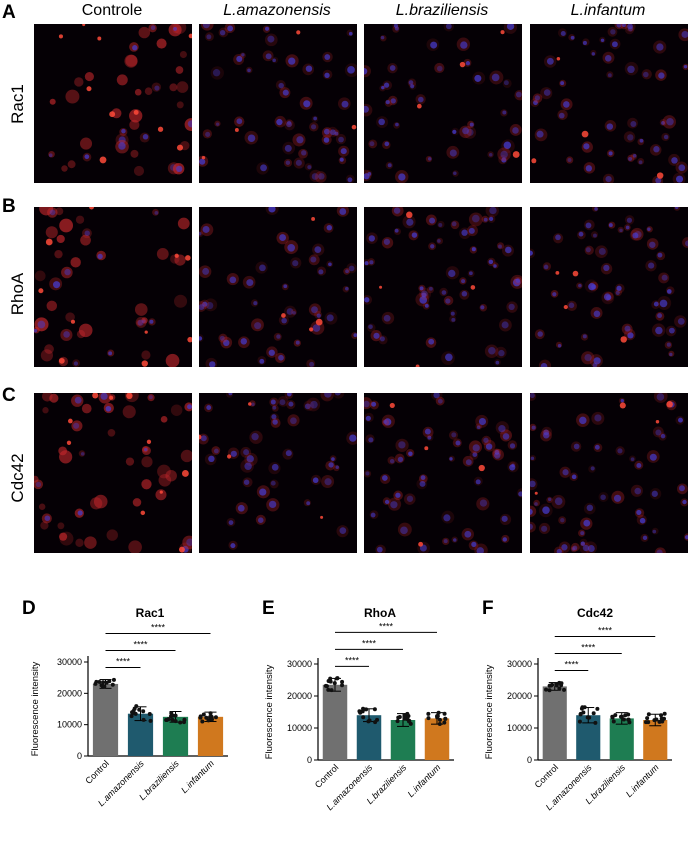  I want to click on micrograph-rac1-braziliensis, so click(443, 103).